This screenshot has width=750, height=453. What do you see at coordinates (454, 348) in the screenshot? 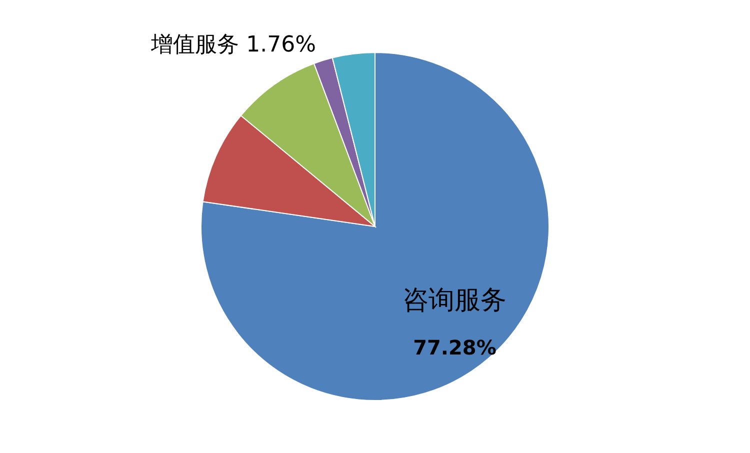
I see `data-label: 77.28%` at bounding box center [454, 348].